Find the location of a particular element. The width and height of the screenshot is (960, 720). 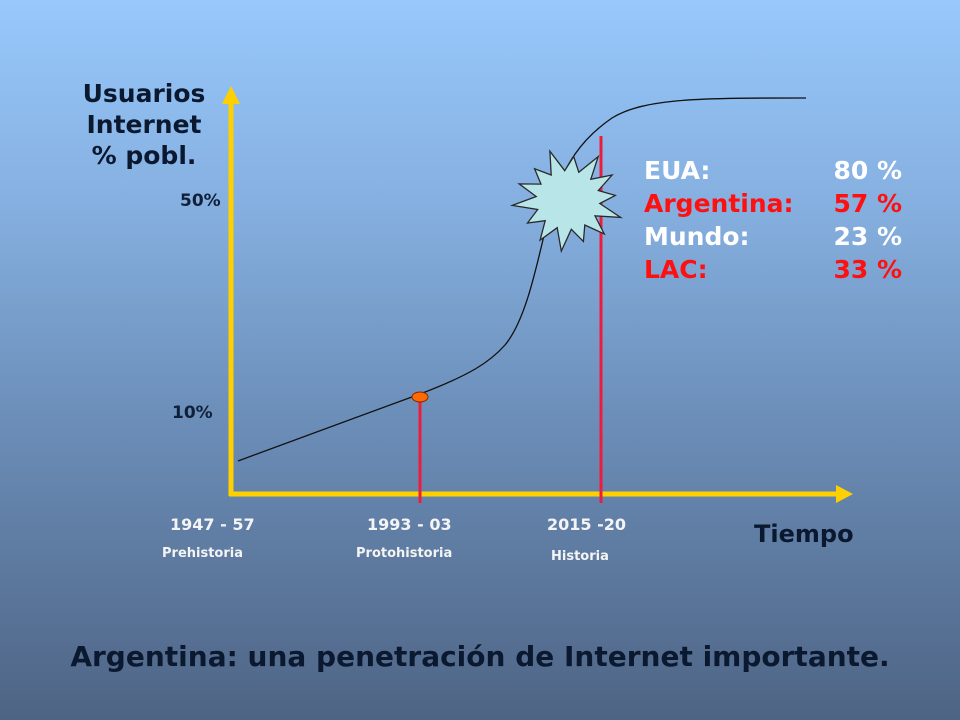

y-axis-label-line-2: Internet is located at coordinates (144, 124).